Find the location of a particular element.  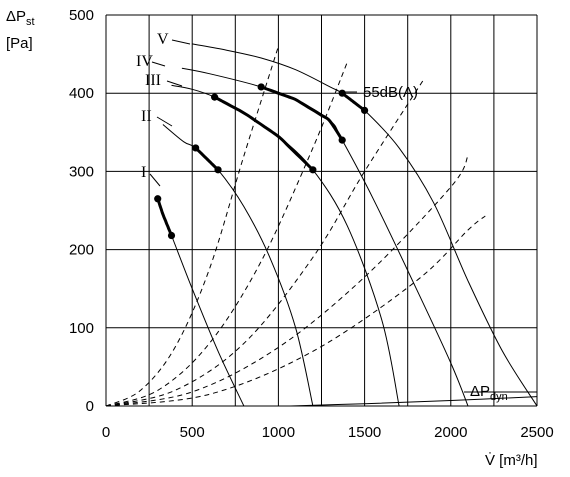

x-axis-label: V̇ [m³/h] is located at coordinates (511, 460).